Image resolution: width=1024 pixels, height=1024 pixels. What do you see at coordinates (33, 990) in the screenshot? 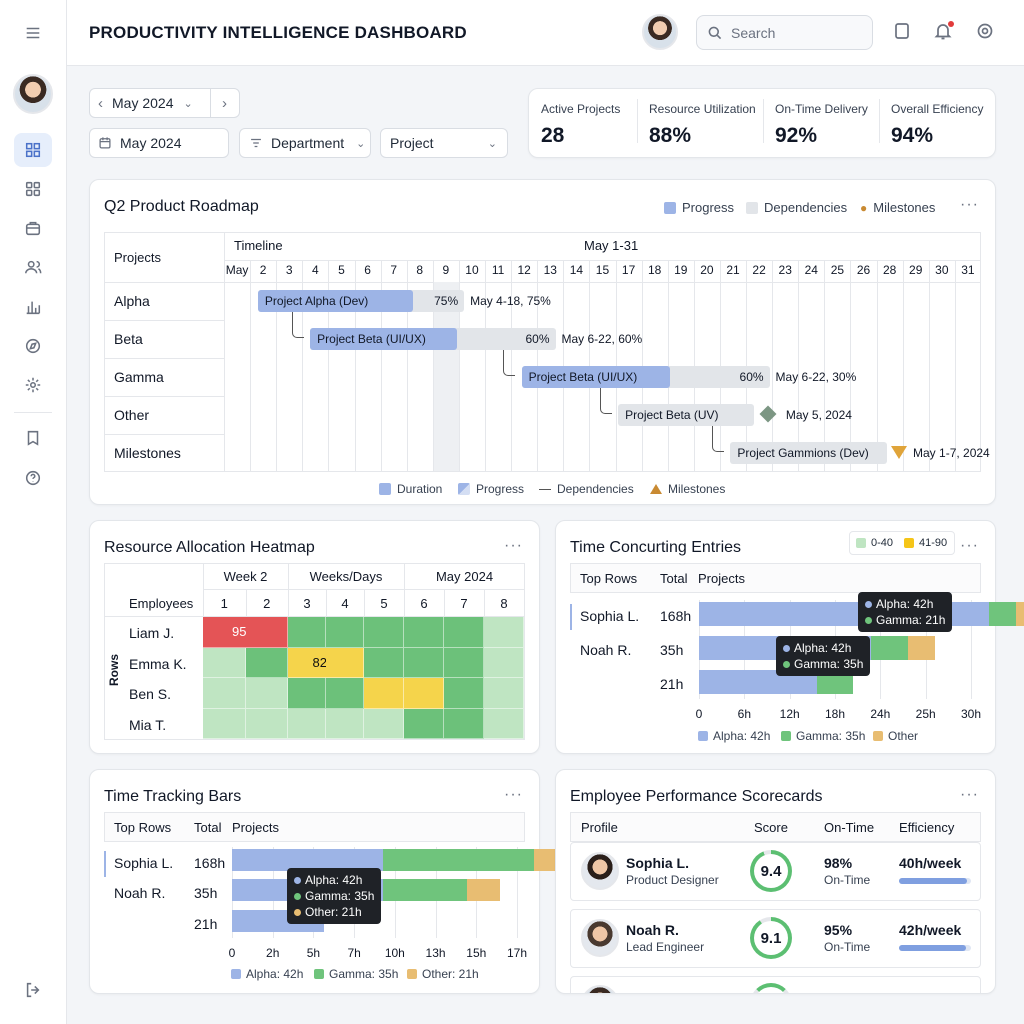
I see `logout-icon` at bounding box center [33, 990].